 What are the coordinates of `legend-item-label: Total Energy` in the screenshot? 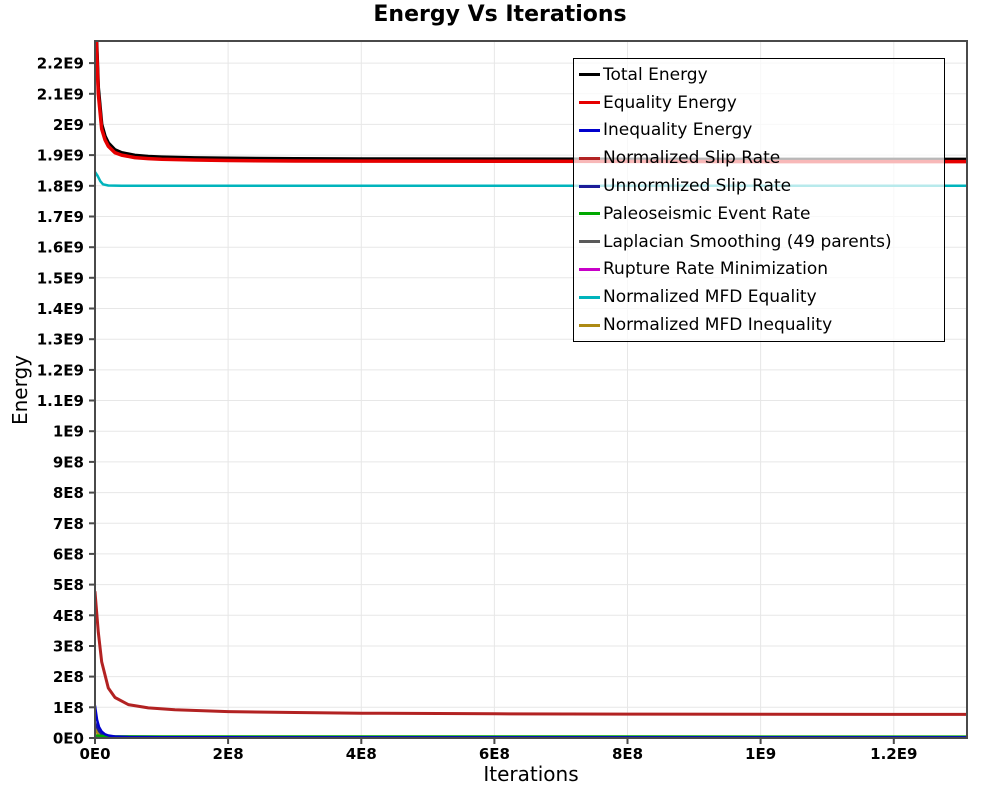 It's located at (655, 74).